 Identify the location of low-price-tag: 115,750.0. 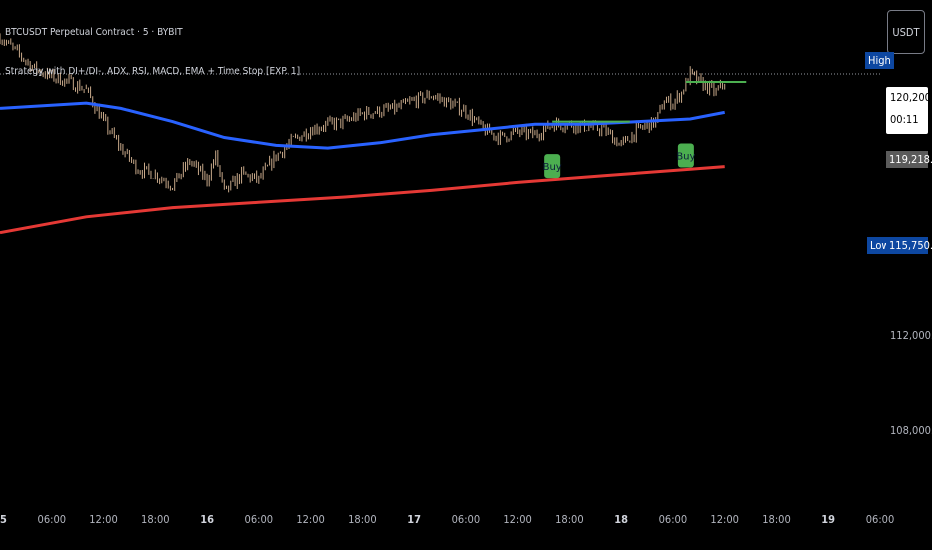
(909, 245).